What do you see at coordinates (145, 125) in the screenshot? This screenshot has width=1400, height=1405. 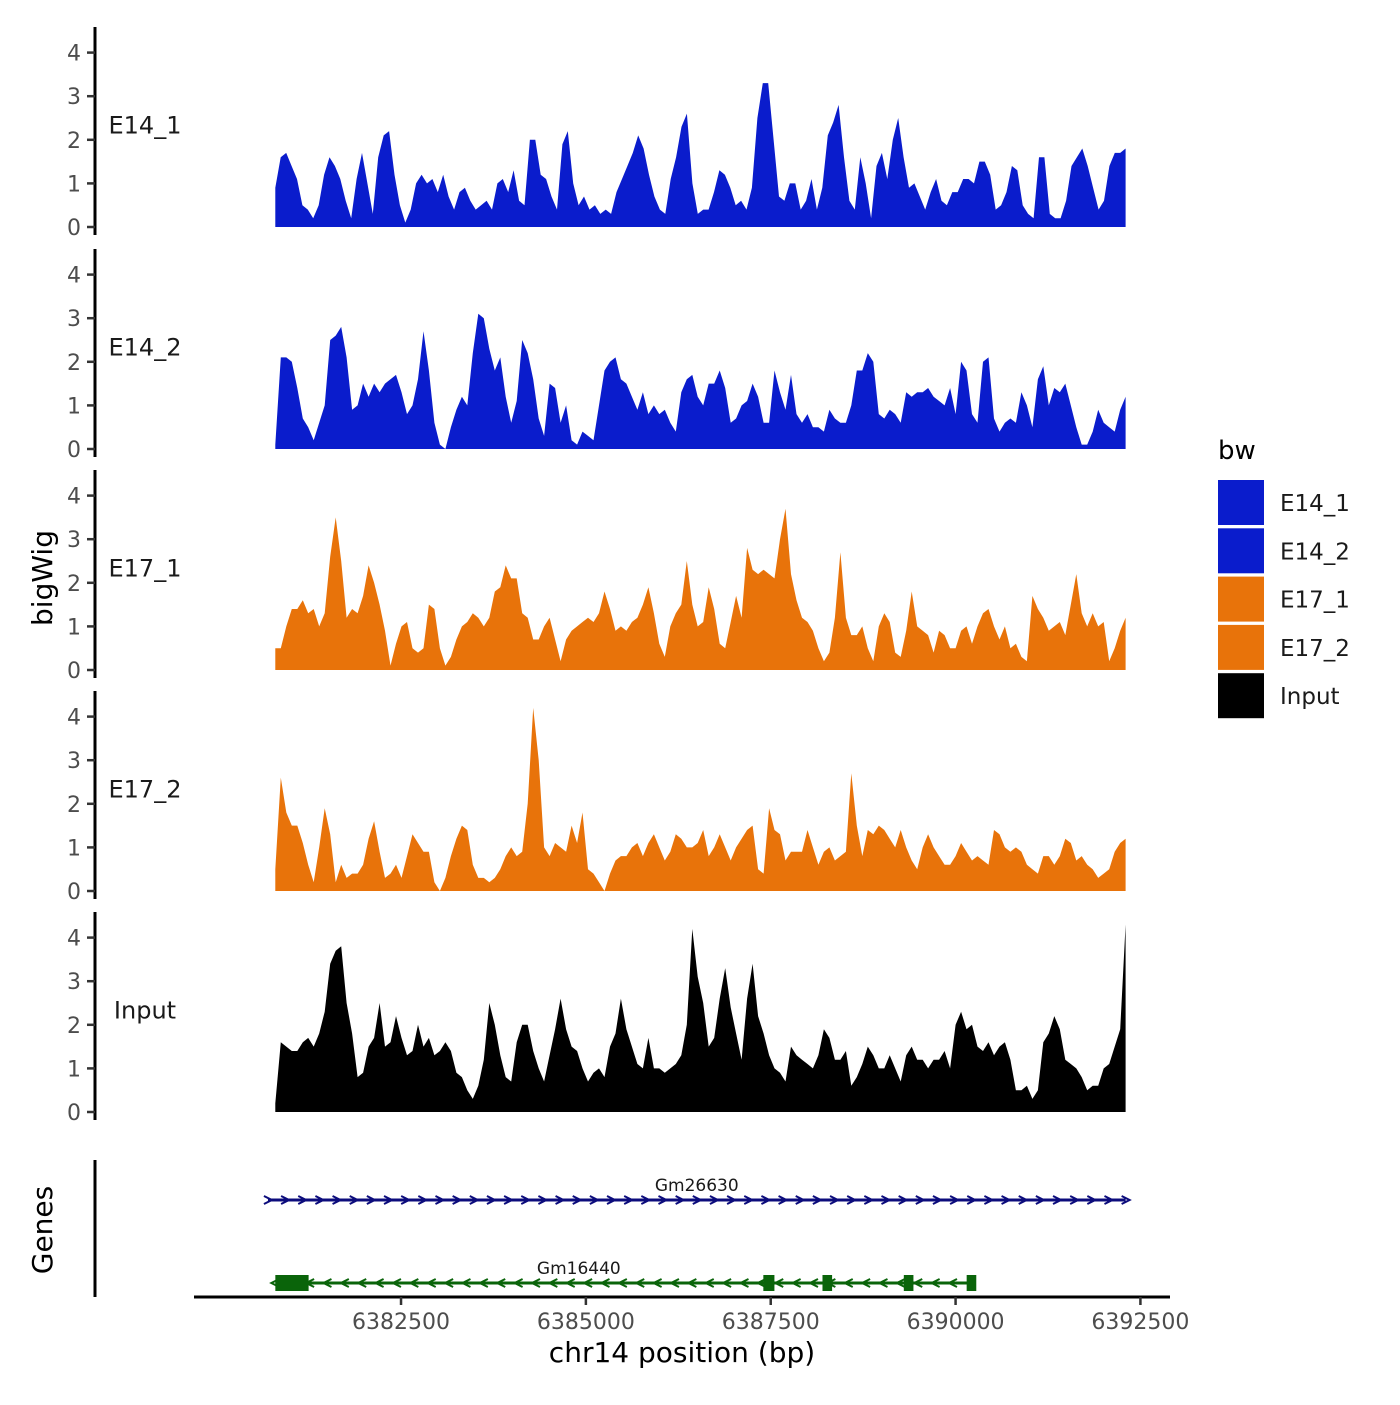 I see `track-label: E14_1` at bounding box center [145, 125].